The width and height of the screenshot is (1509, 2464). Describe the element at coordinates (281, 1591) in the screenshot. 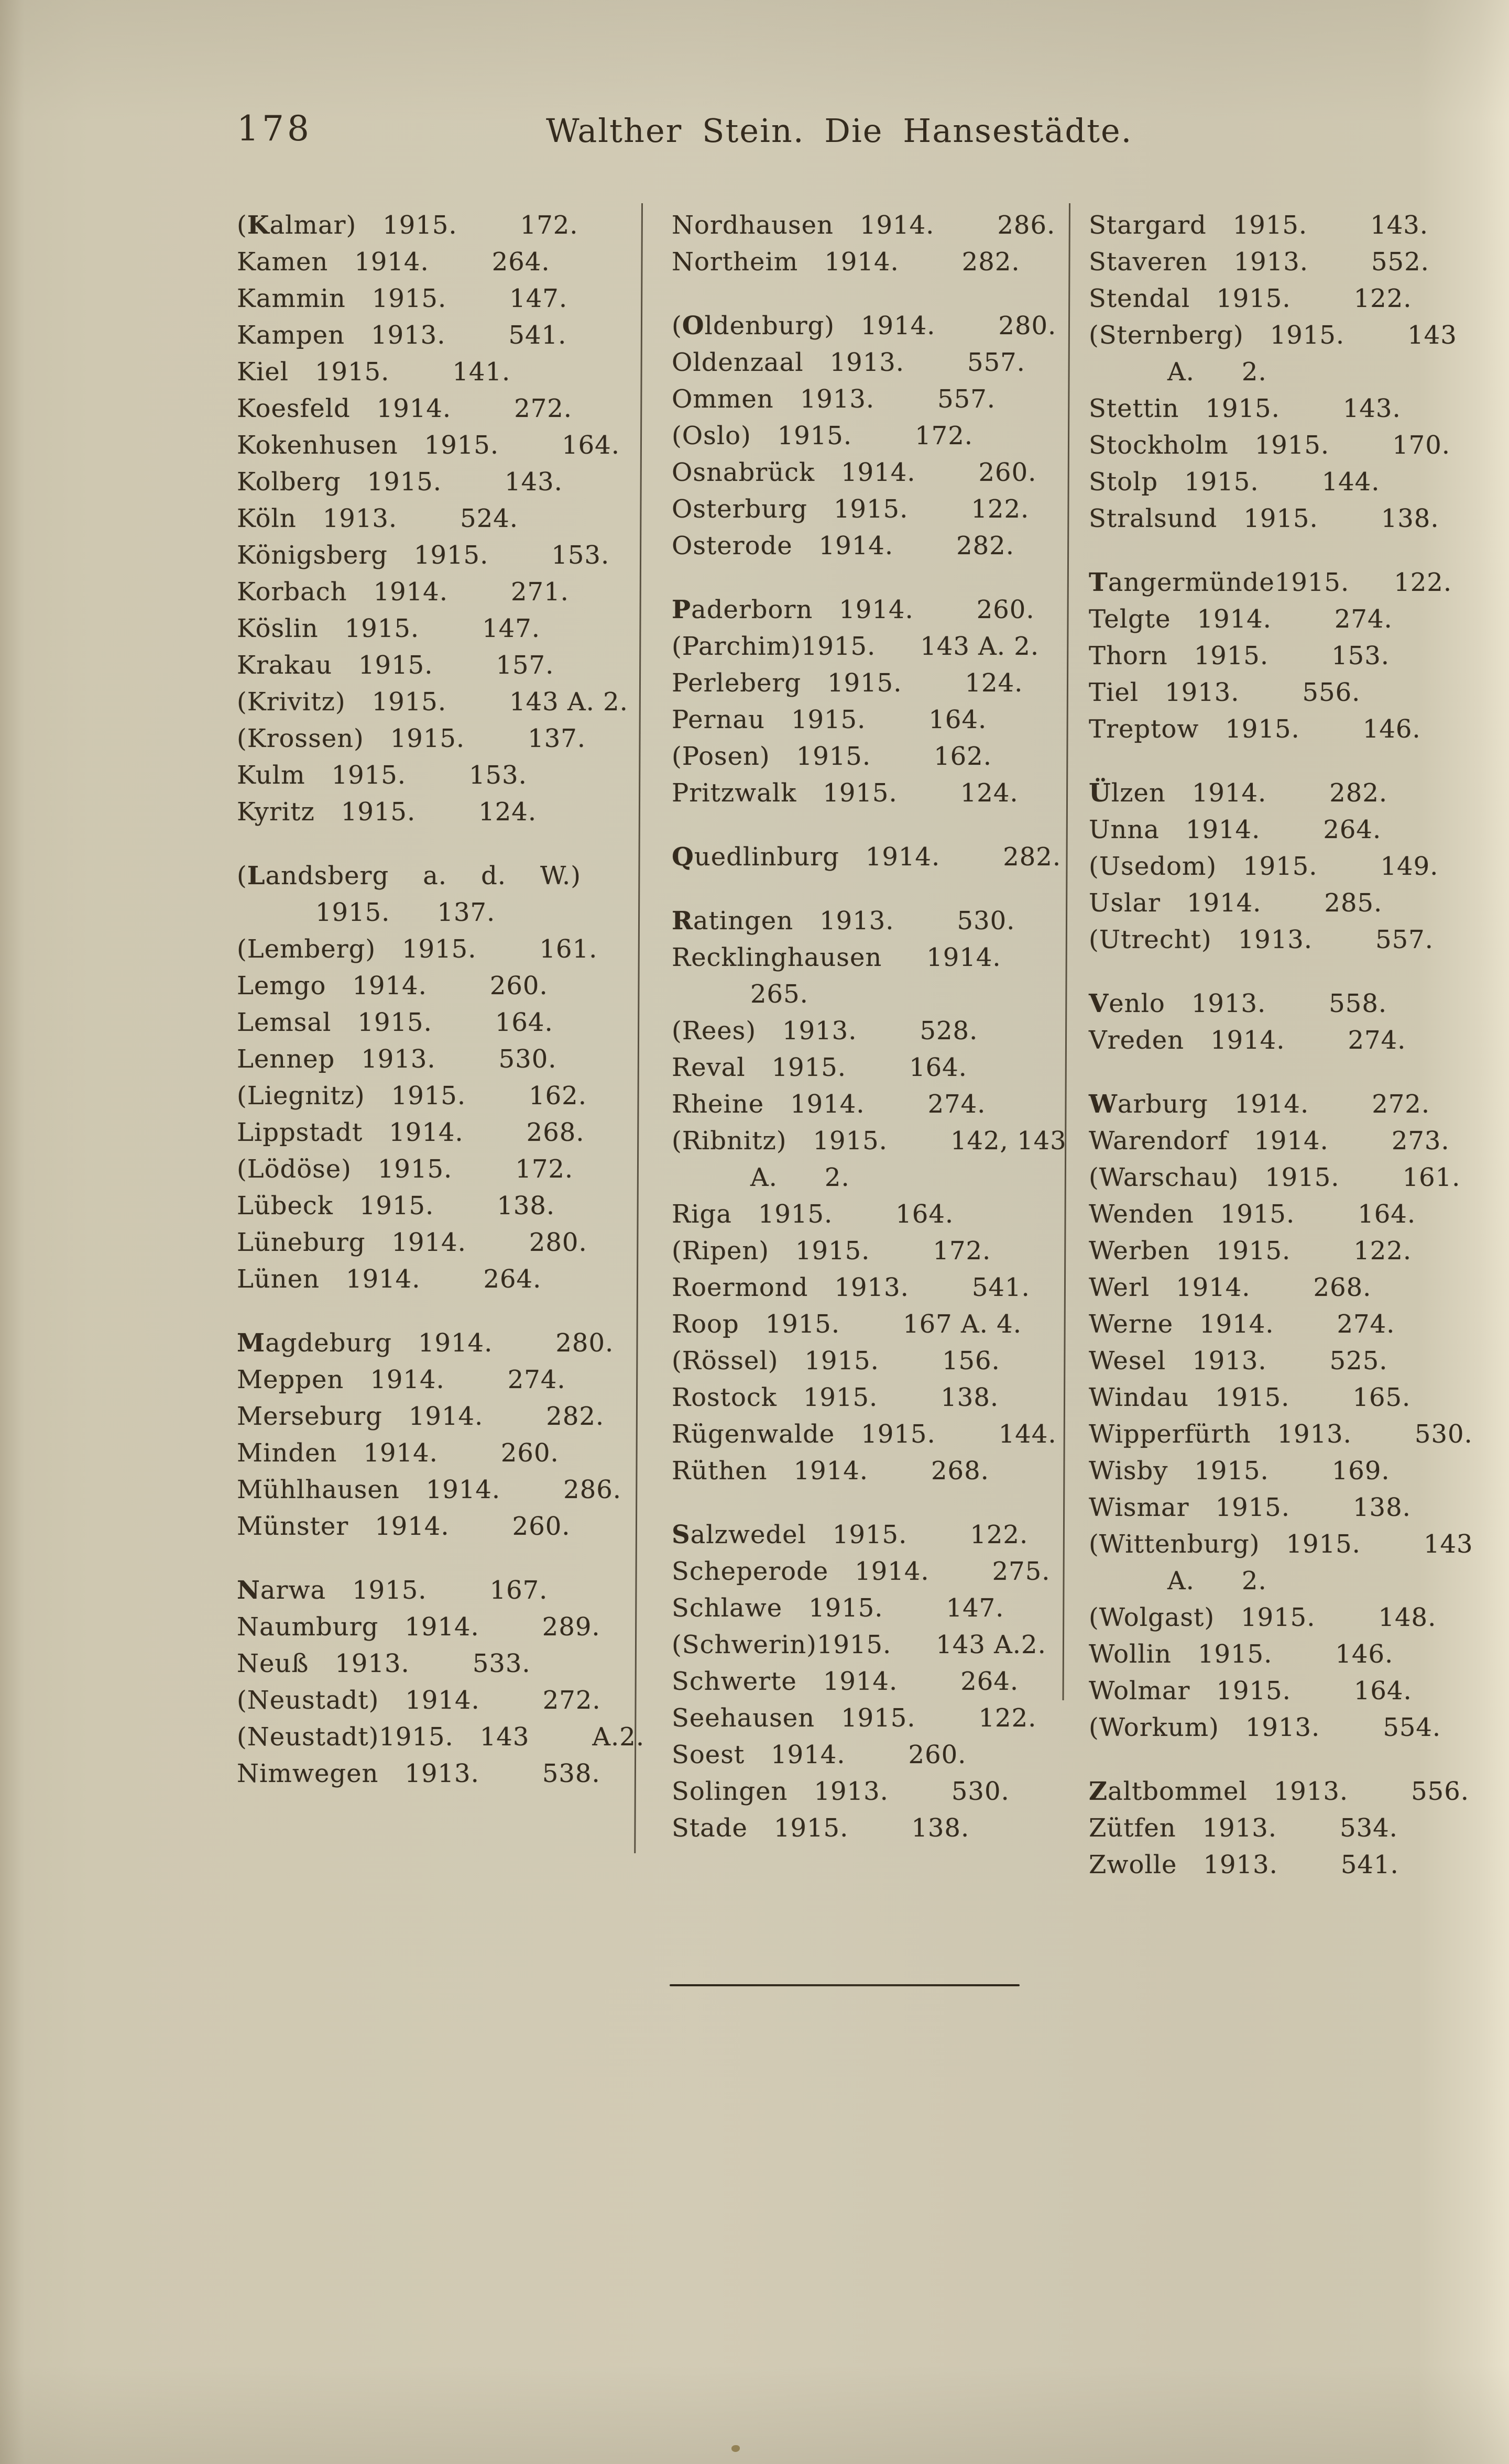

I see `entry-token: Narwa` at that location.